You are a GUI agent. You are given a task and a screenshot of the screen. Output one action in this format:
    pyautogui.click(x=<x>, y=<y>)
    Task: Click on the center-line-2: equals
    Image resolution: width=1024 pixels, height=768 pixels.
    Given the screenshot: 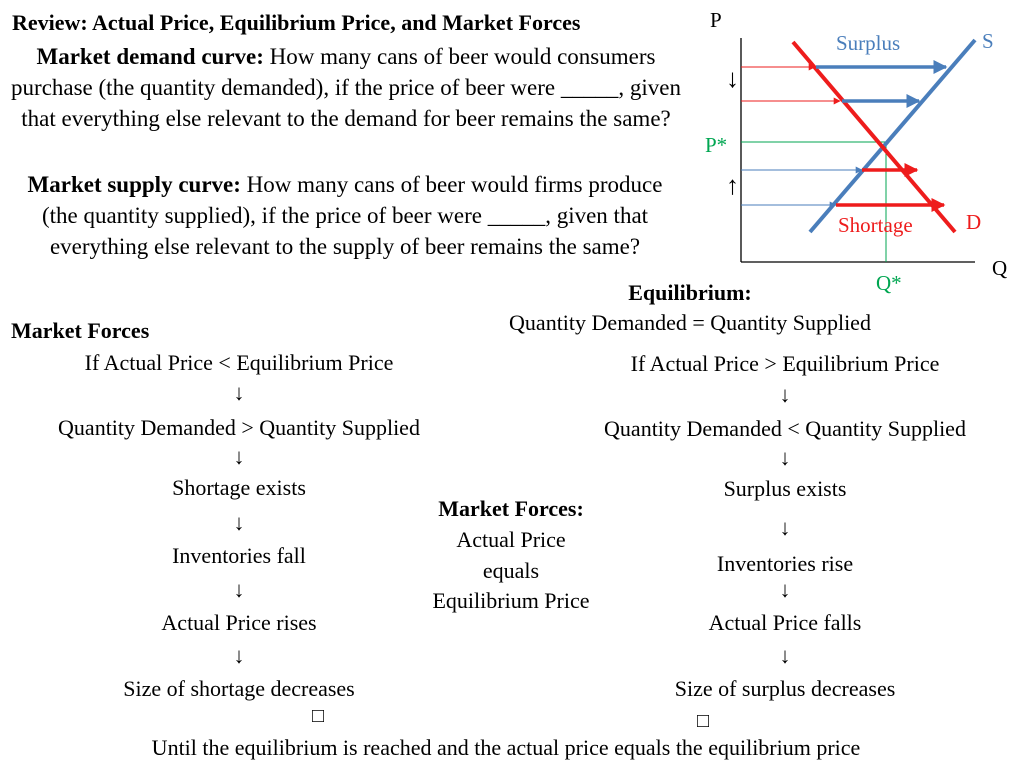 What is the action you would take?
    pyautogui.click(x=511, y=570)
    